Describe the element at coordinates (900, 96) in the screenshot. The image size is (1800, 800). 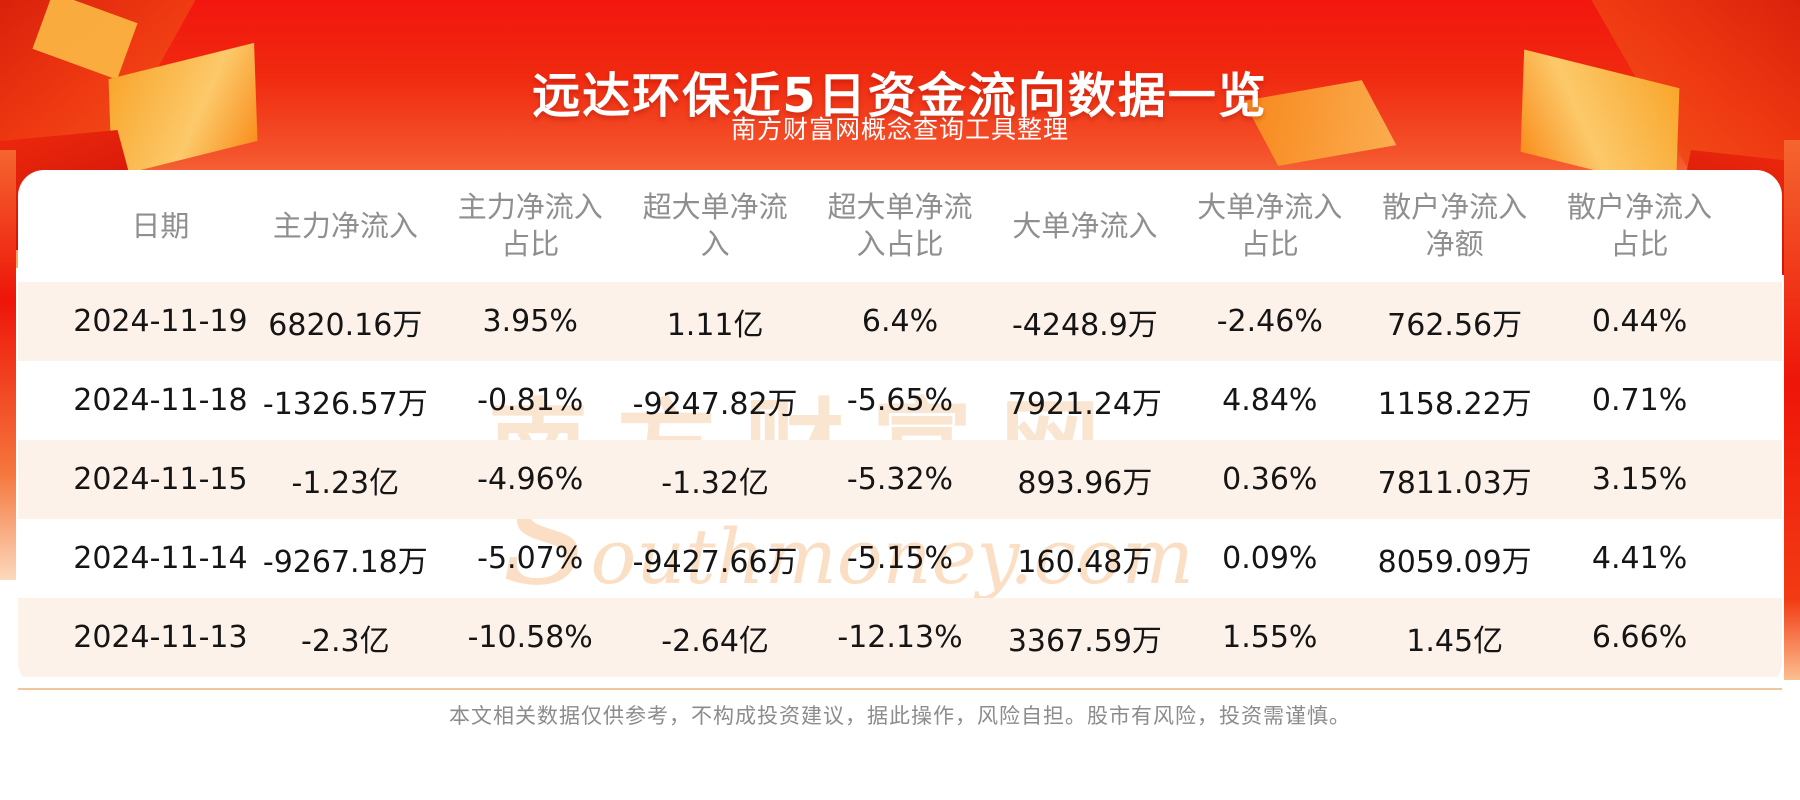
I see `page-title: 远达环保近5日资金流向数据一览` at that location.